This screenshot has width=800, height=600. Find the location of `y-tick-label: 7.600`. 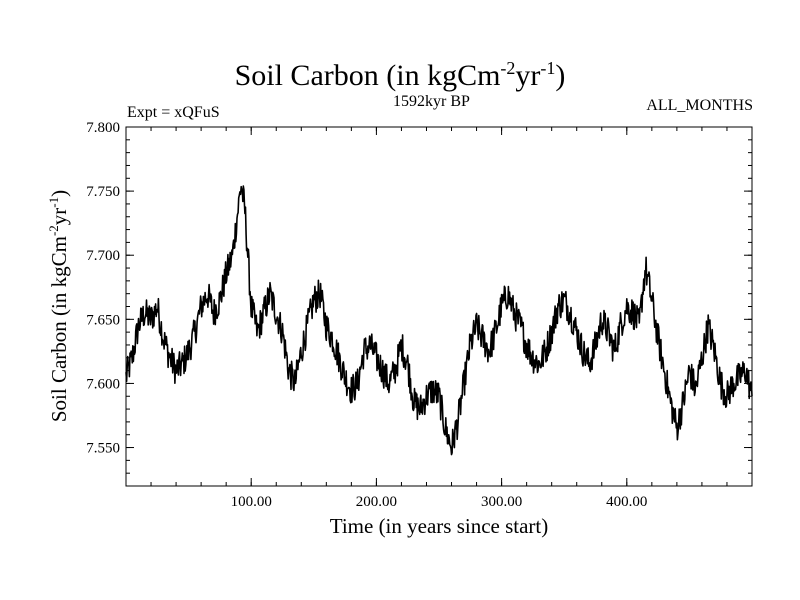

y-tick-label: 7.600 is located at coordinates (103, 384).